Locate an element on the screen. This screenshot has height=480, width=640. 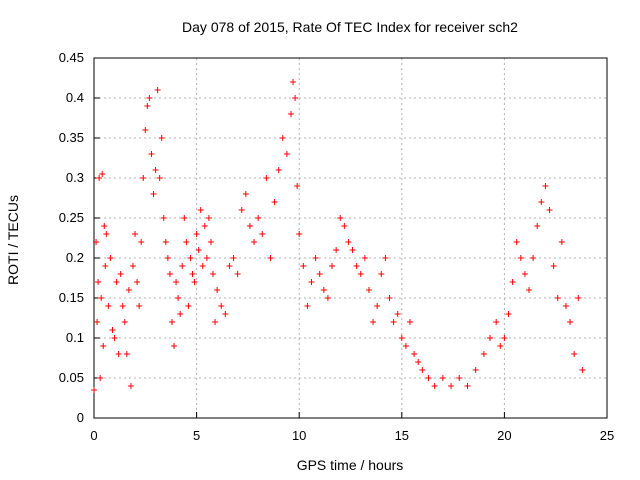
x-tick-layer: 0 5 10 15 20 25 is located at coordinates (352, 427).